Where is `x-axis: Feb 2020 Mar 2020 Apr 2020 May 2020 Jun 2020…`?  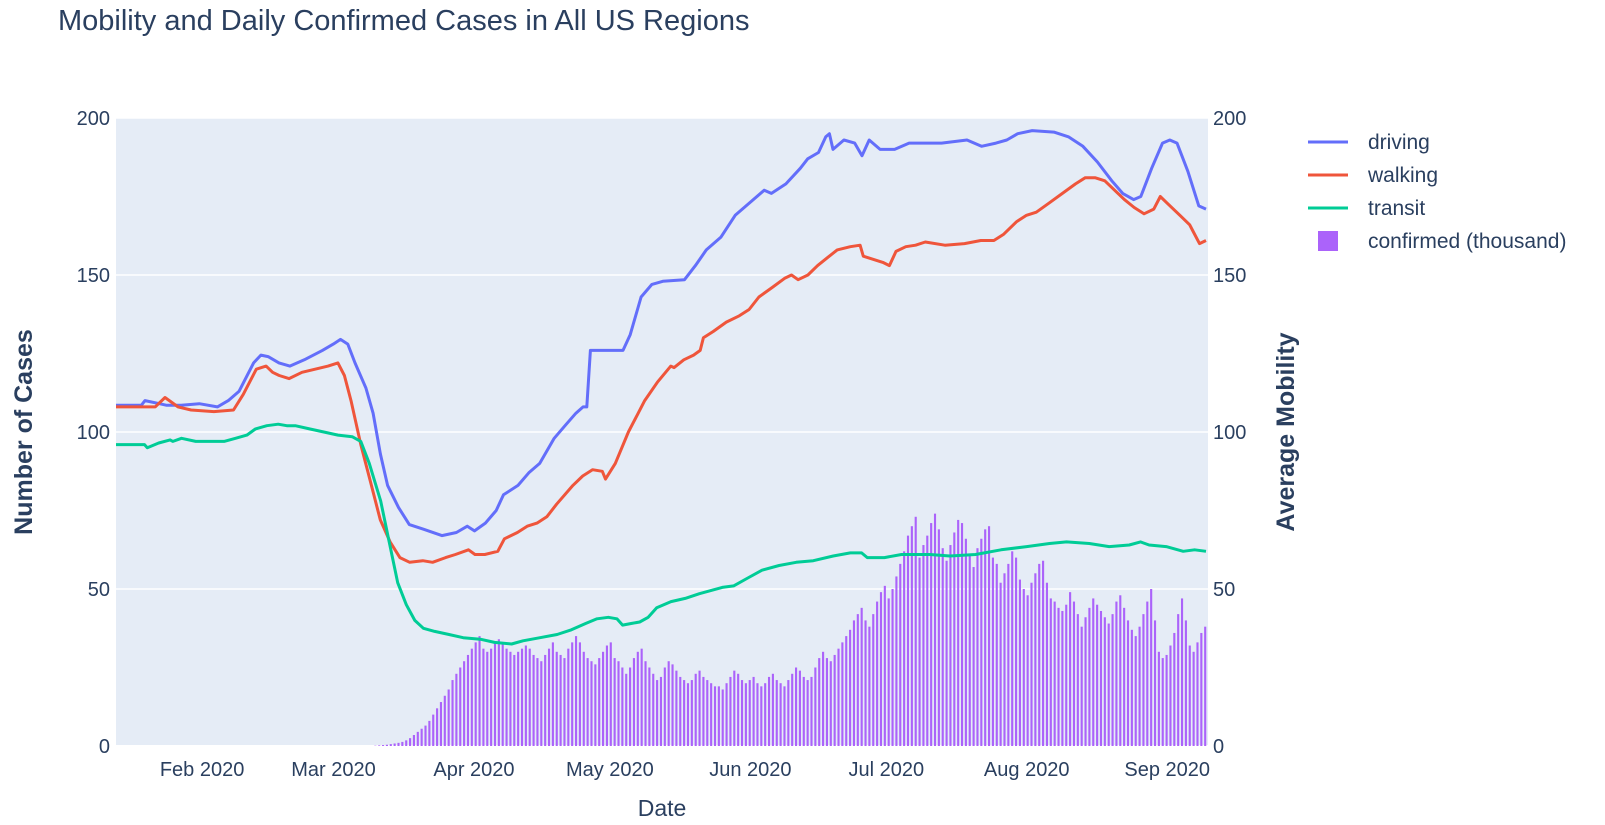
x-axis: Feb 2020 Mar 2020 Apr 2020 May 2020 Jun 2020… is located at coordinates (685, 770).